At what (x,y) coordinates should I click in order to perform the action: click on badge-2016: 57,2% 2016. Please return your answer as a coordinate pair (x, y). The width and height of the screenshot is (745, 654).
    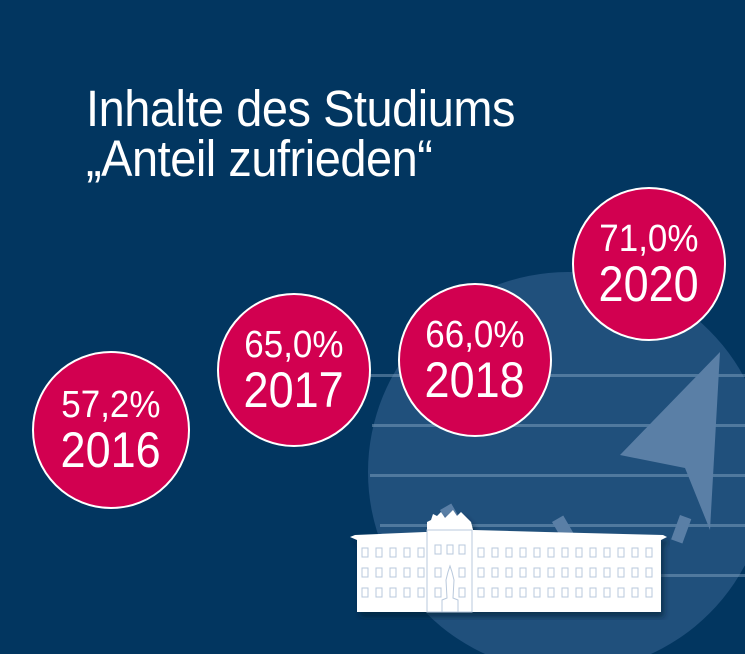
    Looking at the image, I should click on (111, 430).